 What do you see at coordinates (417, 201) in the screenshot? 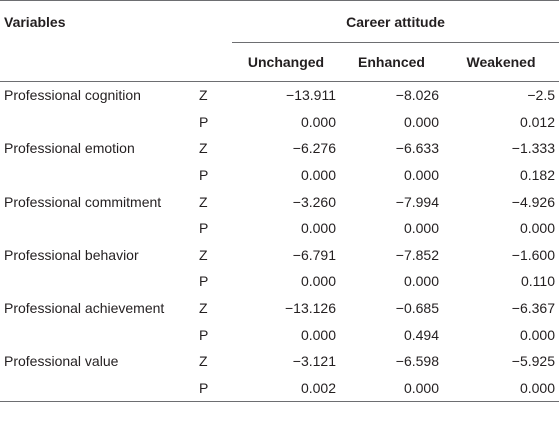
I see `enhanced-z-value: −7.994` at bounding box center [417, 201].